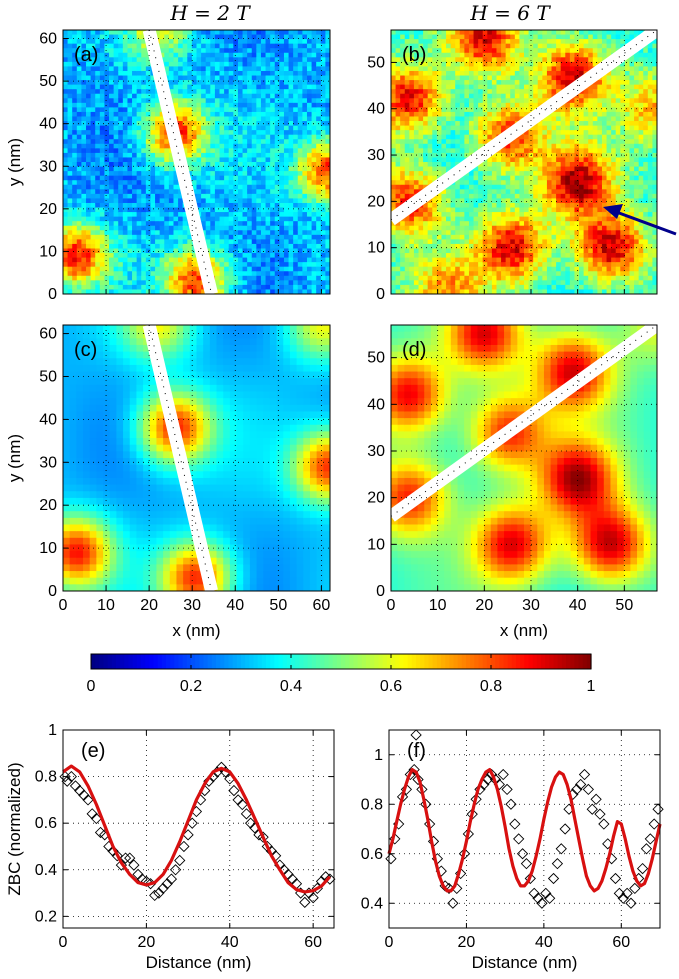 The height and width of the screenshot is (979, 679). I want to click on y-axis-label: ZBC (normalized), so click(14, 828).